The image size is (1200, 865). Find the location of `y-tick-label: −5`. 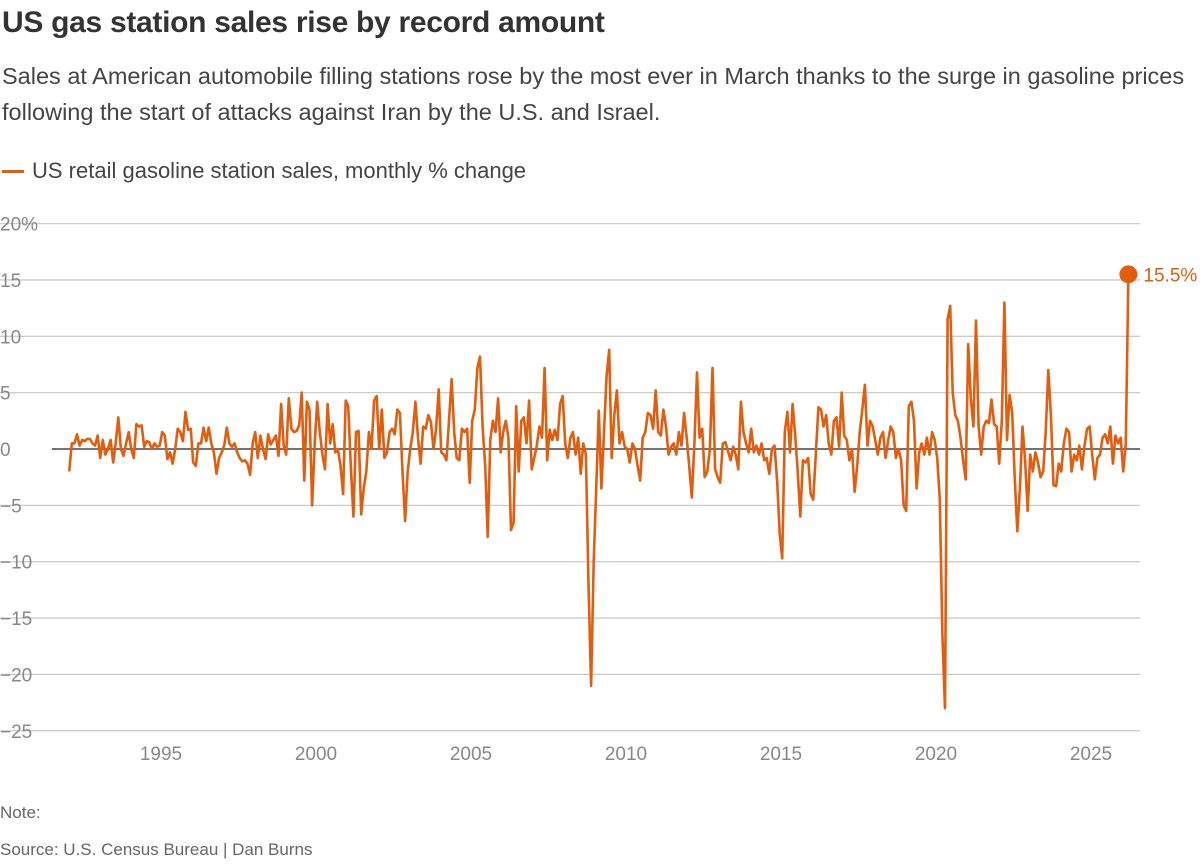

y-tick-label: −5 is located at coordinates (11, 506).